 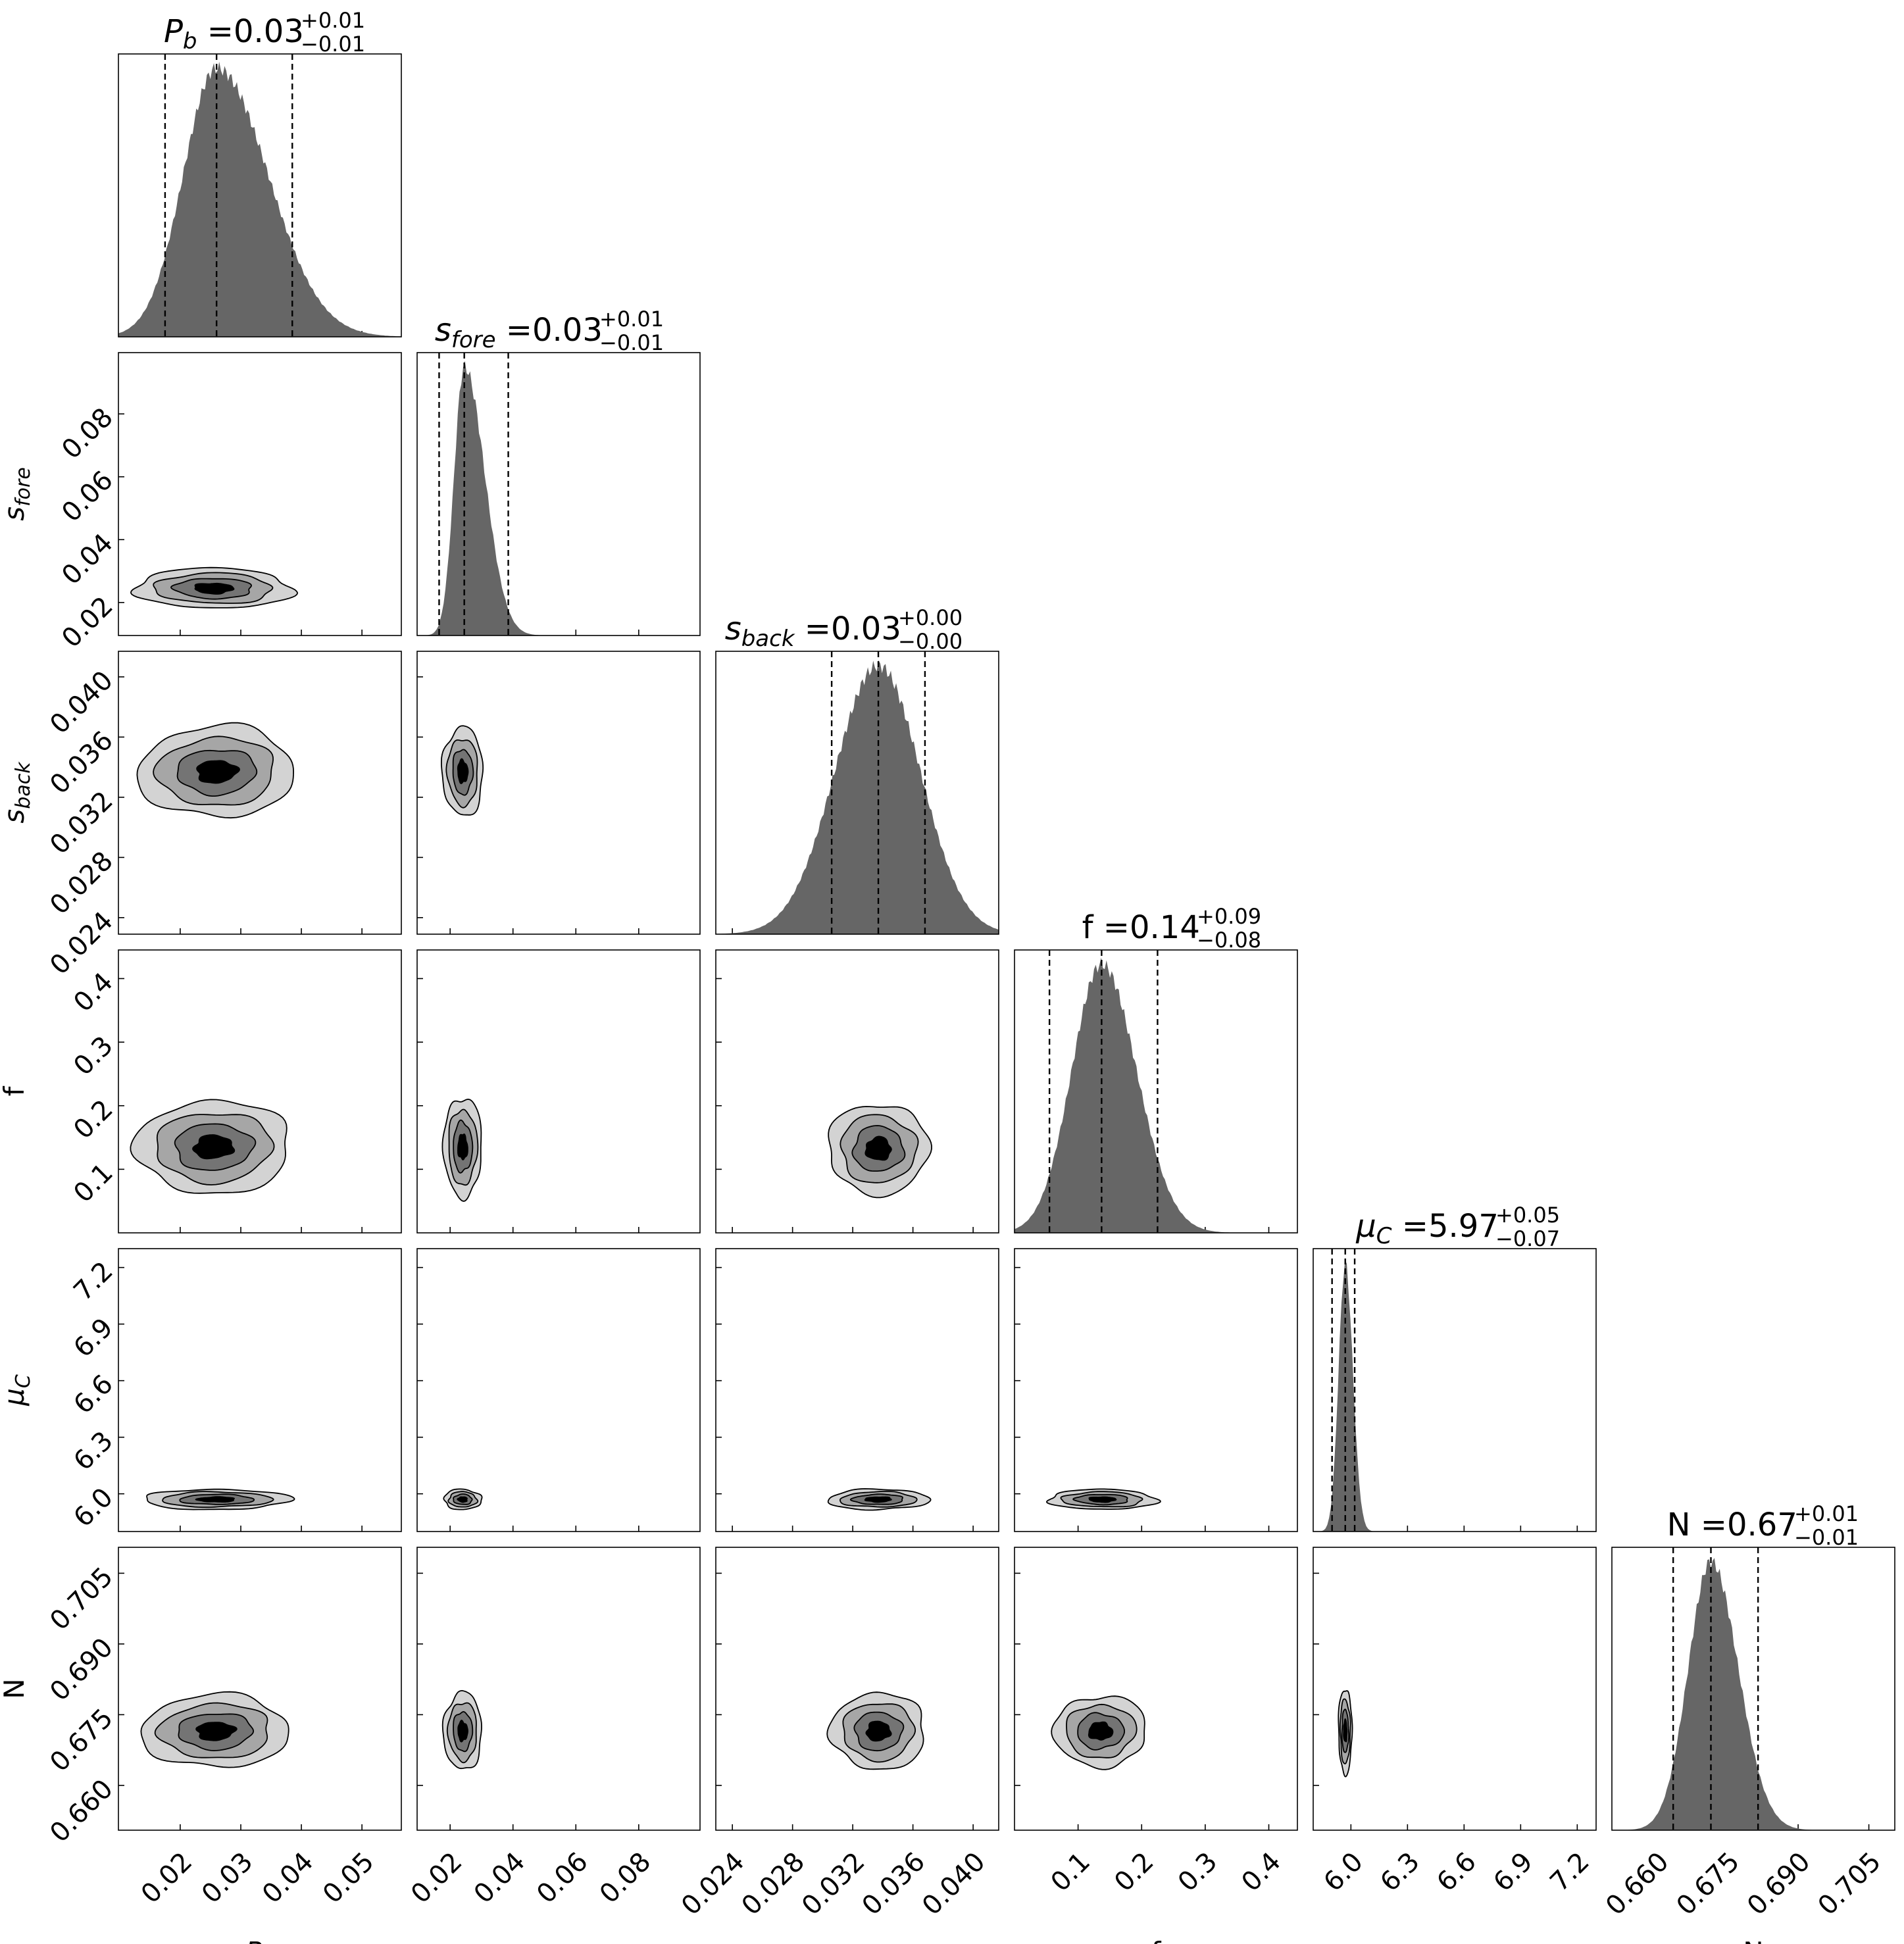 What do you see at coordinates (857, 1940) in the screenshot?
I see `x-axis-label-sback: sback` at bounding box center [857, 1940].